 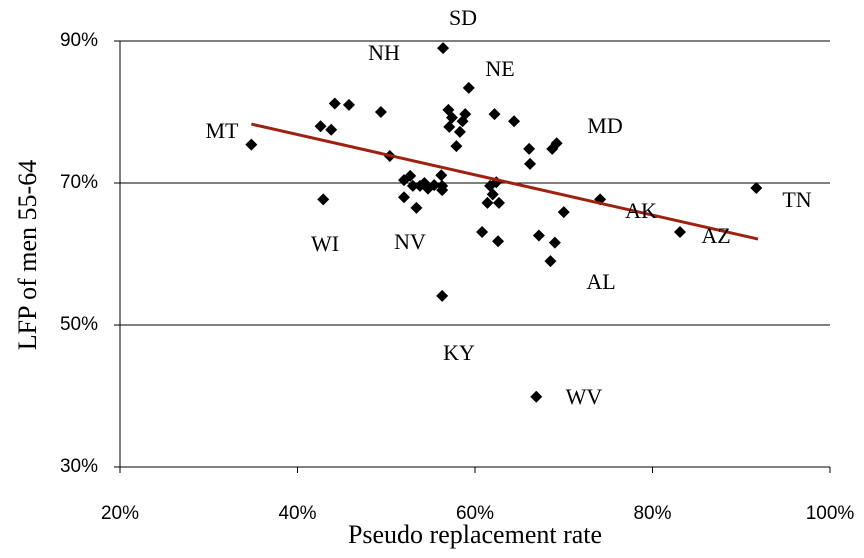 I want to click on annotation: TN, so click(x=796, y=199).